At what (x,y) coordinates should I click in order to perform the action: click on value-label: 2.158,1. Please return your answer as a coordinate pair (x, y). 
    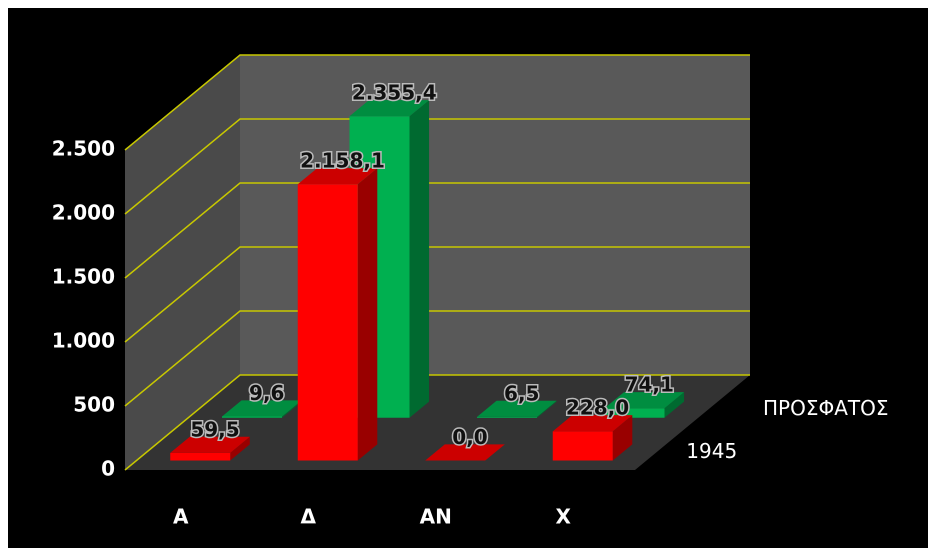
    Looking at the image, I should click on (342, 161).